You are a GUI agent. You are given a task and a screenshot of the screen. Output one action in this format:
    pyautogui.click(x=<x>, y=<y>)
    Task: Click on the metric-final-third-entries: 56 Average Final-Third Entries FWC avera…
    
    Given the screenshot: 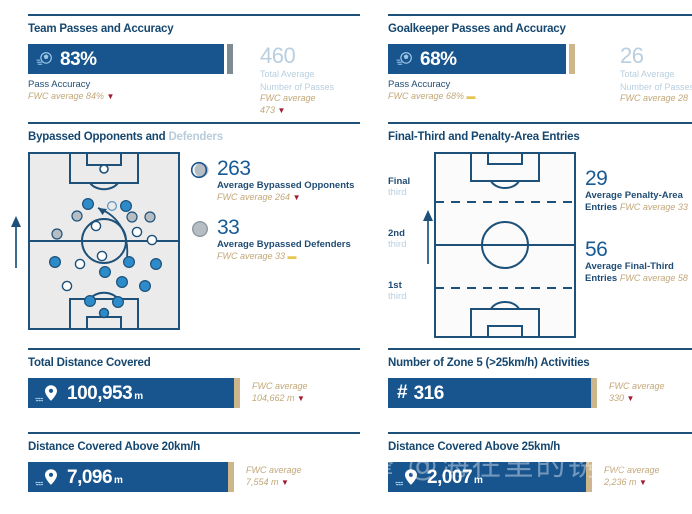 What is the action you would take?
    pyautogui.click(x=638, y=261)
    